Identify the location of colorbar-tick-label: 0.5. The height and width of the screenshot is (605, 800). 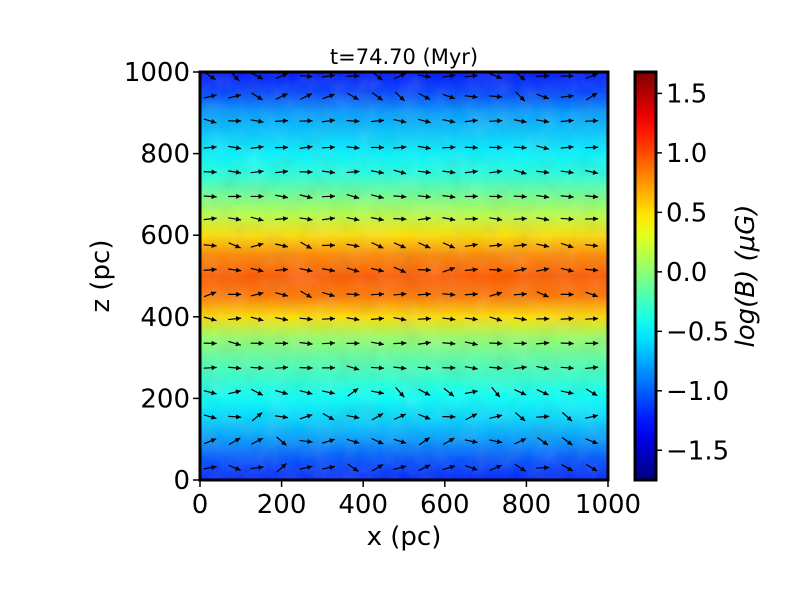
(686, 213).